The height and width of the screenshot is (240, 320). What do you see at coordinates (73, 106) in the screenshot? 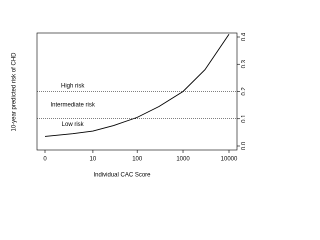
I see `annotation: Intermediate risk` at bounding box center [73, 106].